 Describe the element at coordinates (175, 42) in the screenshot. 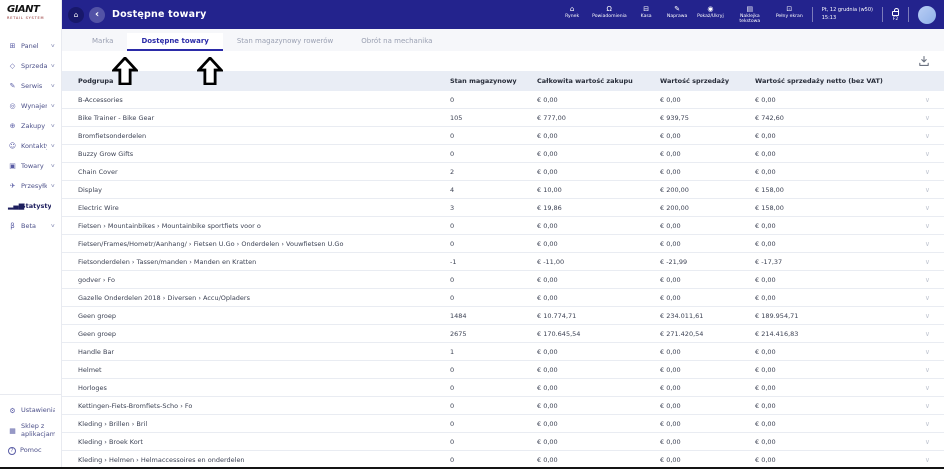

I see `tab-dostepne-towary: Dostępne towary` at that location.